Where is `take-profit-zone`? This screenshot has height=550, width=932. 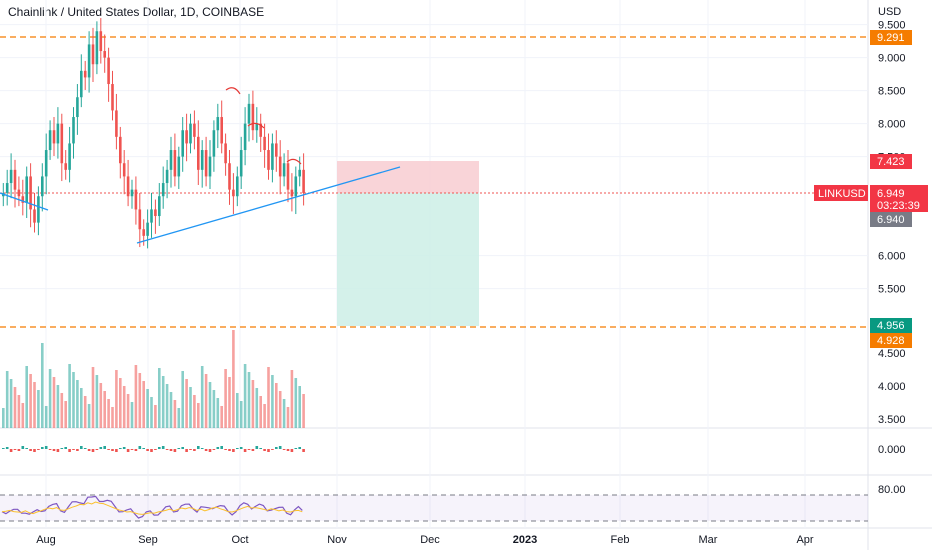 take-profit-zone is located at coordinates (408, 259).